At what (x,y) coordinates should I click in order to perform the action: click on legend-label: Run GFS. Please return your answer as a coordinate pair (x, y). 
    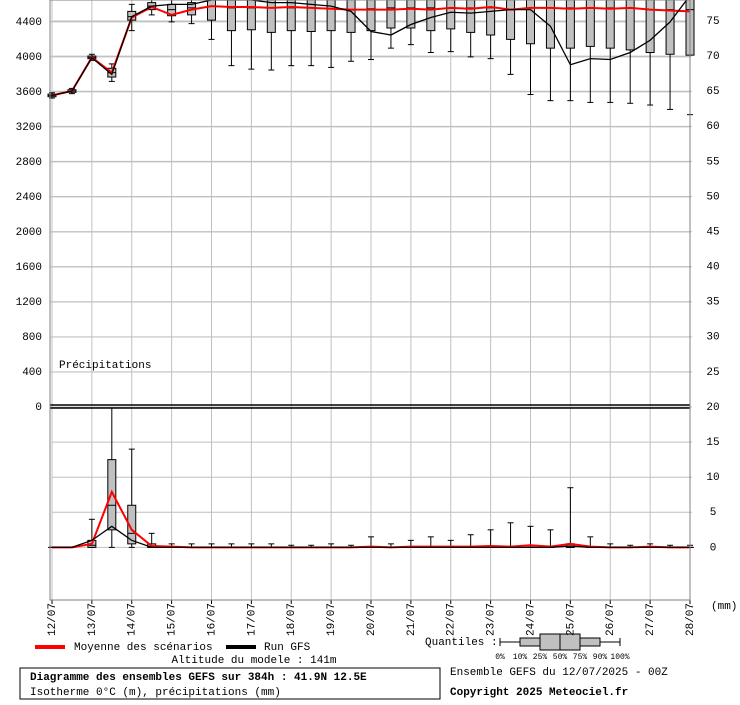
    Looking at the image, I should click on (287, 648).